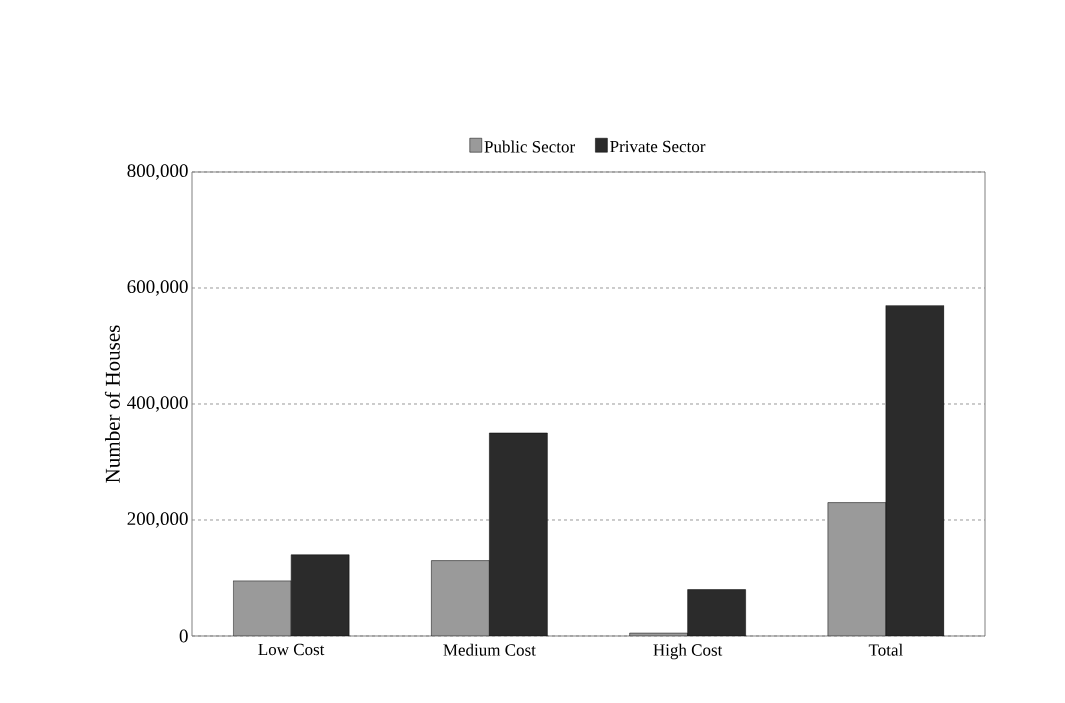 This screenshot has width=1065, height=703. I want to click on legend-label: Private Sector, so click(658, 146).